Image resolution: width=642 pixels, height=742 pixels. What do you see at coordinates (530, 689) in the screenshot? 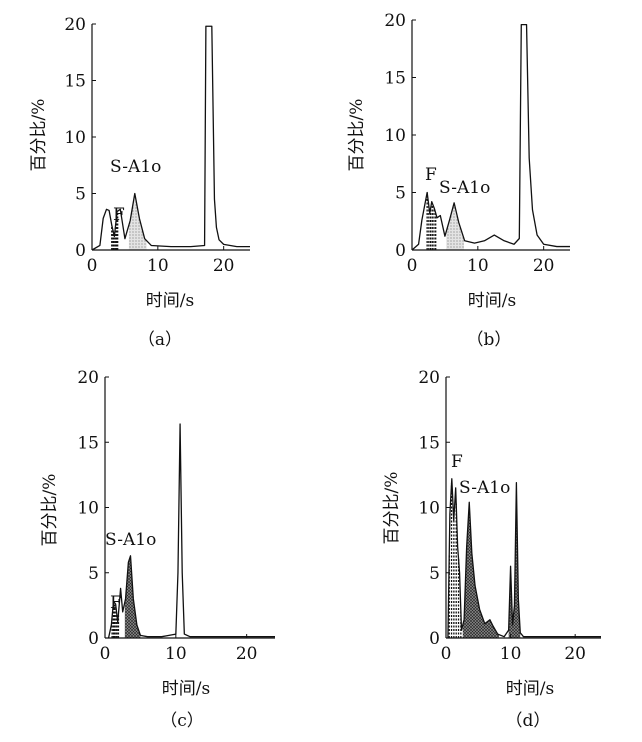
I see `panel-d-xlabel: 时间/s` at bounding box center [530, 689].